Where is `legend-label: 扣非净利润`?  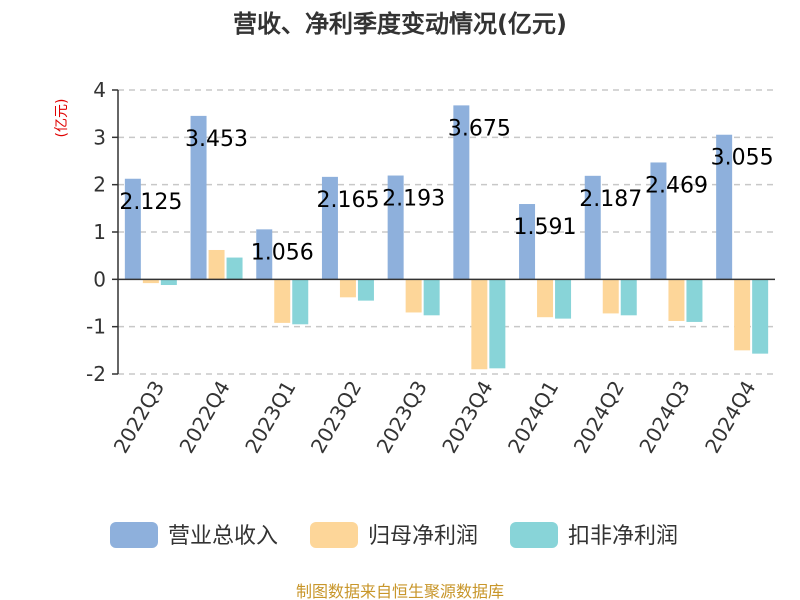
legend-label: 扣非净利润 is located at coordinates (623, 536).